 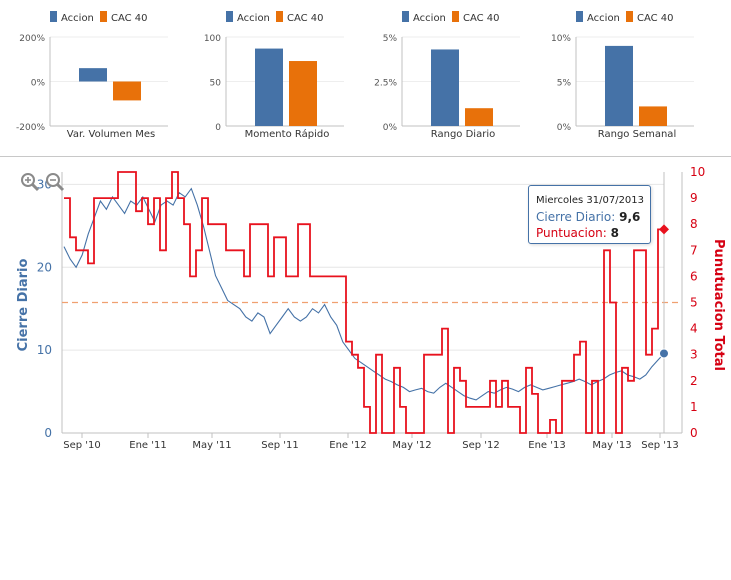 I want to click on section-divider, so click(x=365, y=156).